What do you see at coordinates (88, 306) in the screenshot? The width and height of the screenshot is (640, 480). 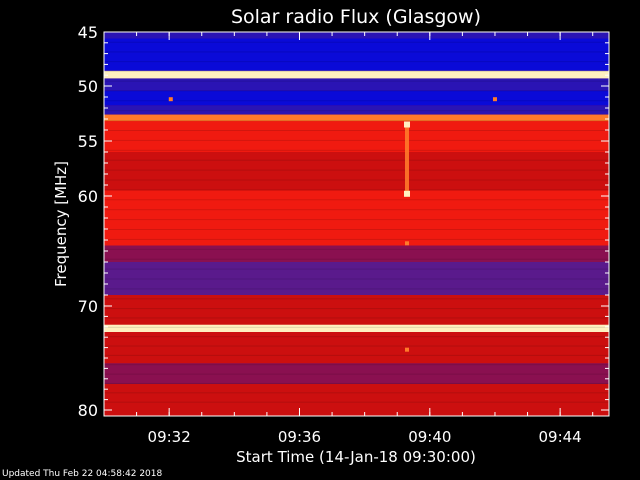 I see `y-tick-label: 70` at bounding box center [88, 306].